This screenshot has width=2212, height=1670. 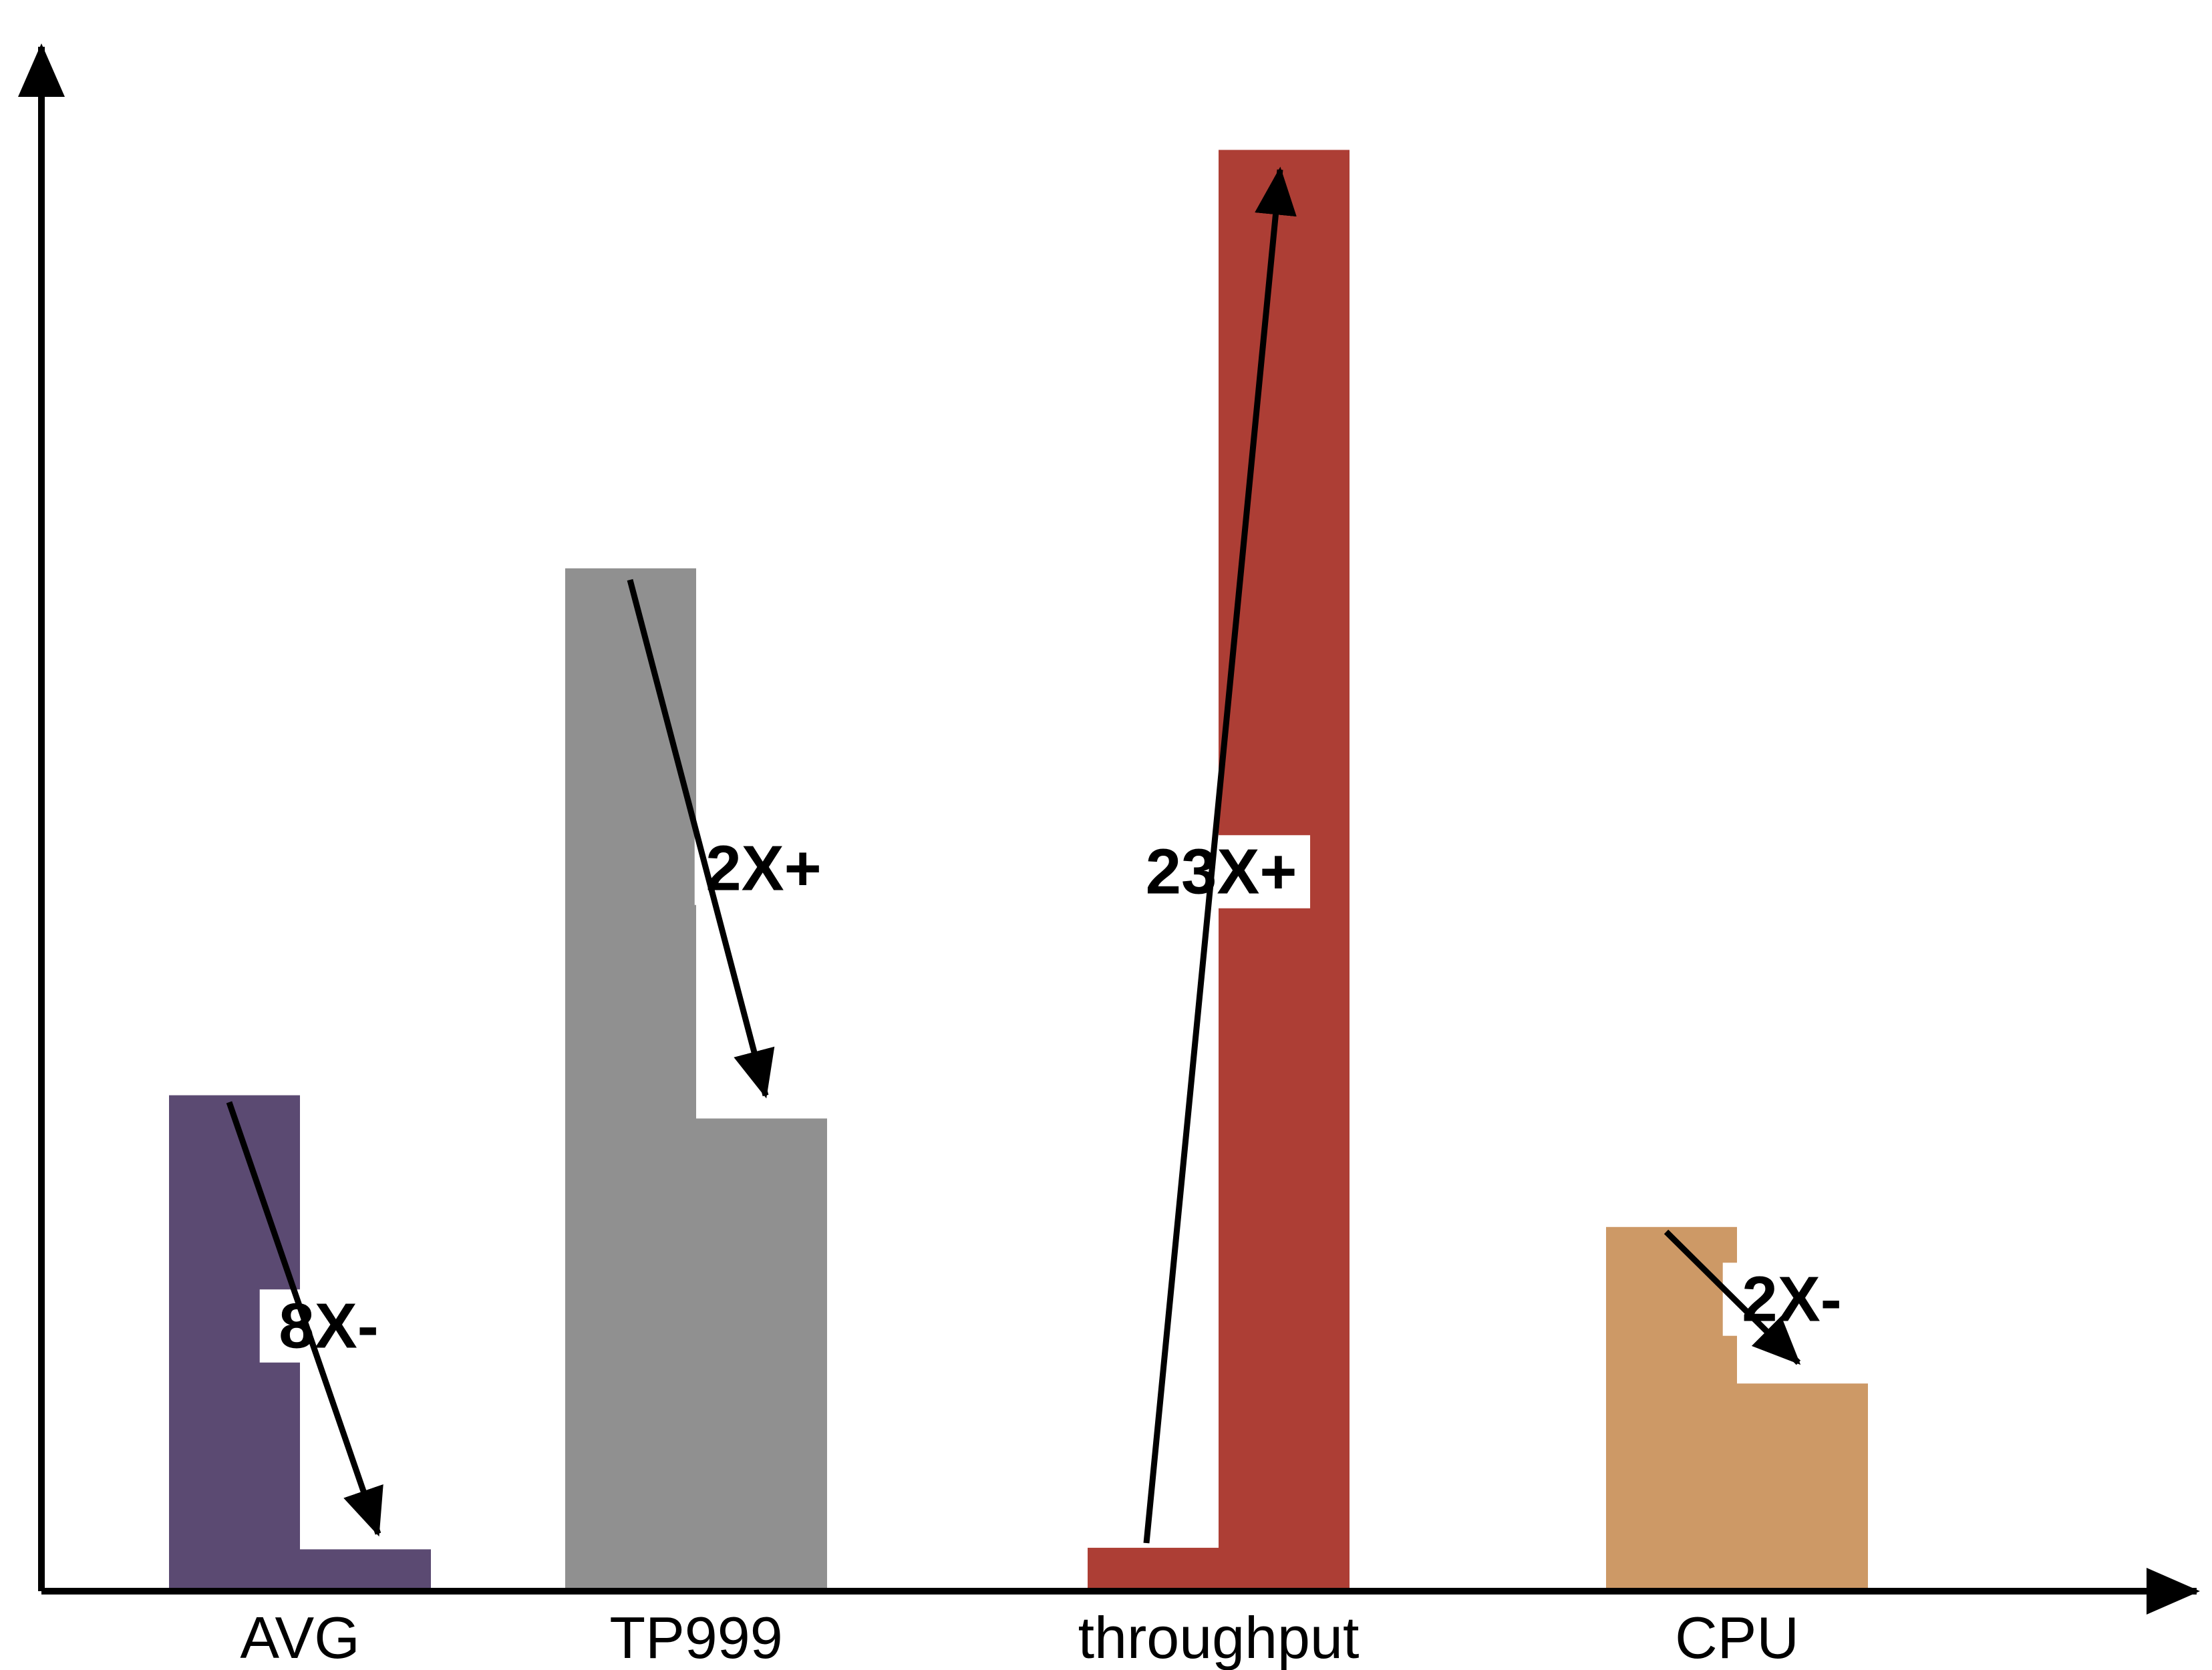 What do you see at coordinates (299, 1638) in the screenshot?
I see `x-tick-label-AVG: AVG` at bounding box center [299, 1638].